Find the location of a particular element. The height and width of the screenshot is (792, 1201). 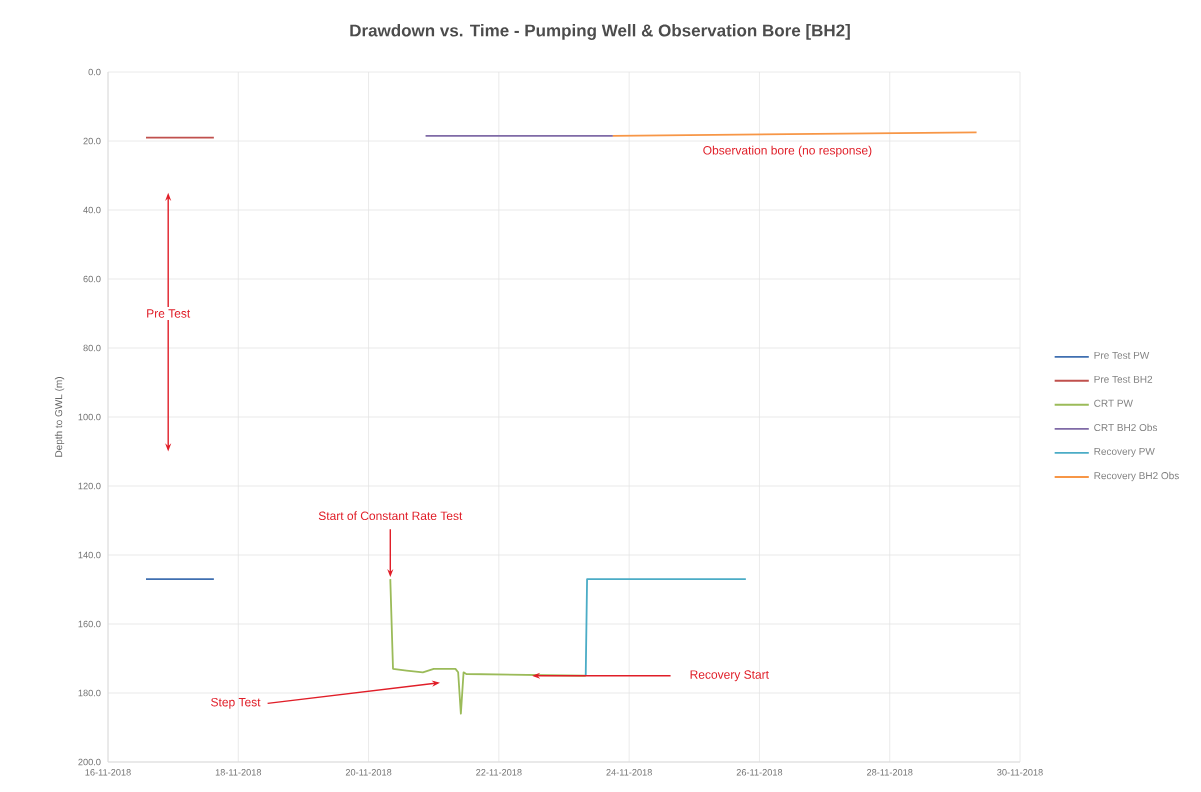

x-tick-label: 24-11-2018 is located at coordinates (629, 772).